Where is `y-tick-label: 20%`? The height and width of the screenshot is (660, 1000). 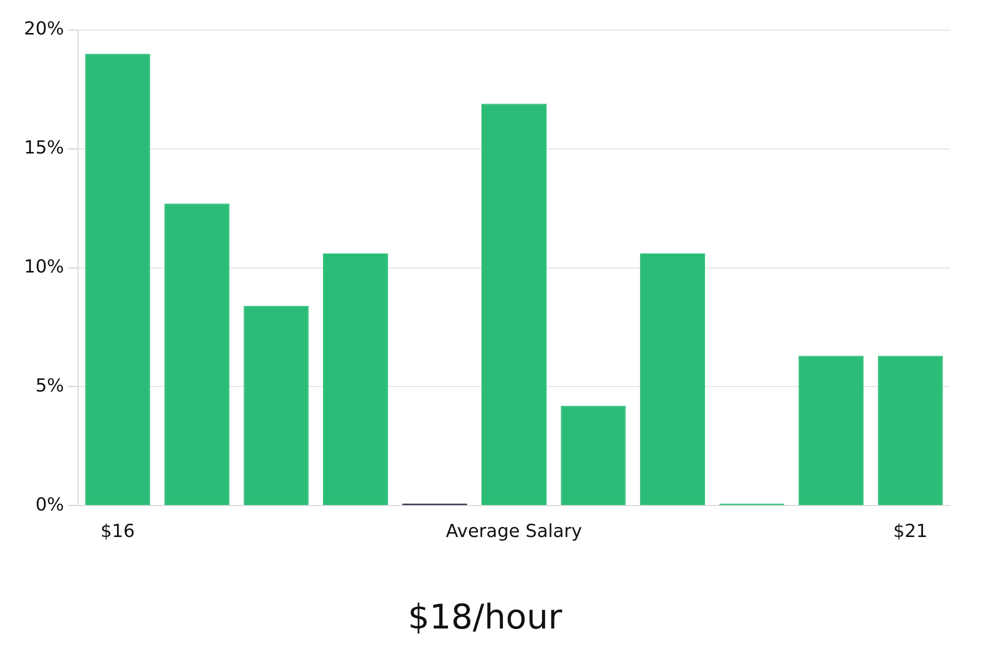
y-tick-label: 20% is located at coordinates (44, 29).